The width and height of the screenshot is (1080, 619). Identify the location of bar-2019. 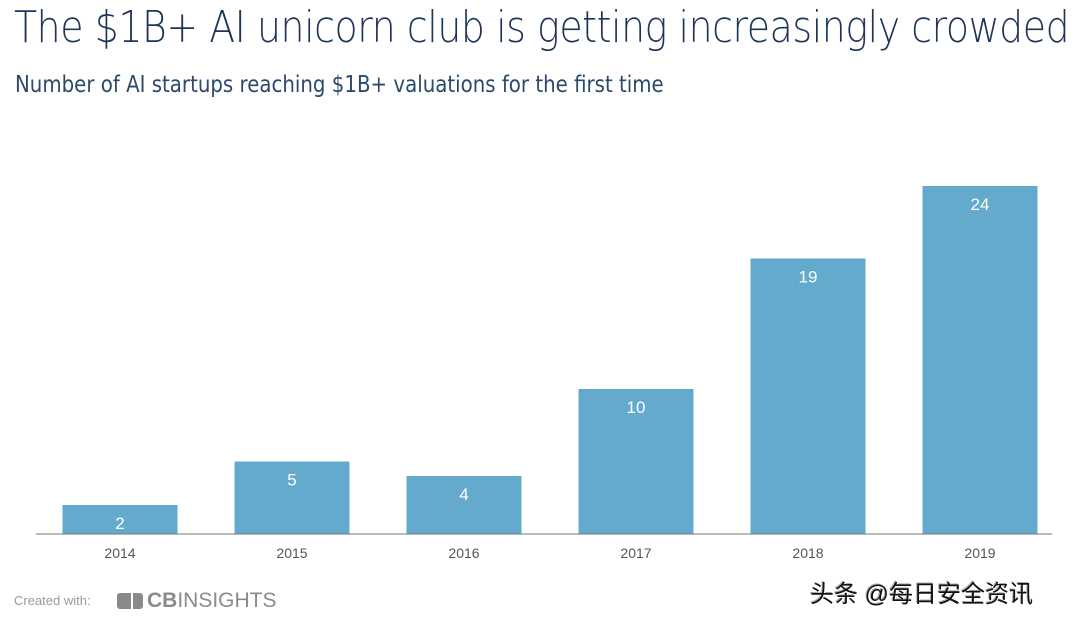
(980, 360).